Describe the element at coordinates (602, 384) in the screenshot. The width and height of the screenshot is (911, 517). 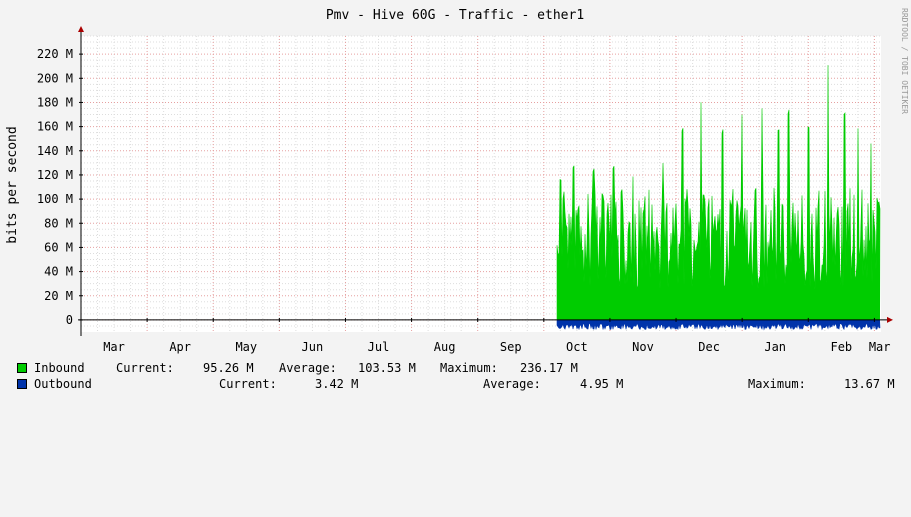
I see `outbound-average-value: 4.95 M` at that location.